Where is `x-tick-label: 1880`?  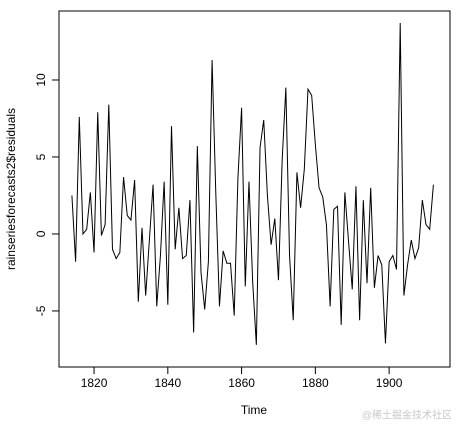
x-tick-label: 1880 is located at coordinates (315, 383).